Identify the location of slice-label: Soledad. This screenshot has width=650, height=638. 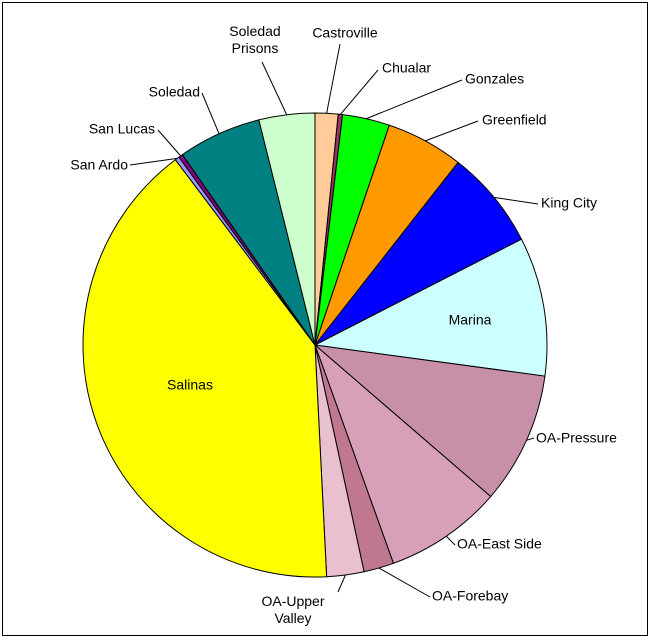
(174, 91).